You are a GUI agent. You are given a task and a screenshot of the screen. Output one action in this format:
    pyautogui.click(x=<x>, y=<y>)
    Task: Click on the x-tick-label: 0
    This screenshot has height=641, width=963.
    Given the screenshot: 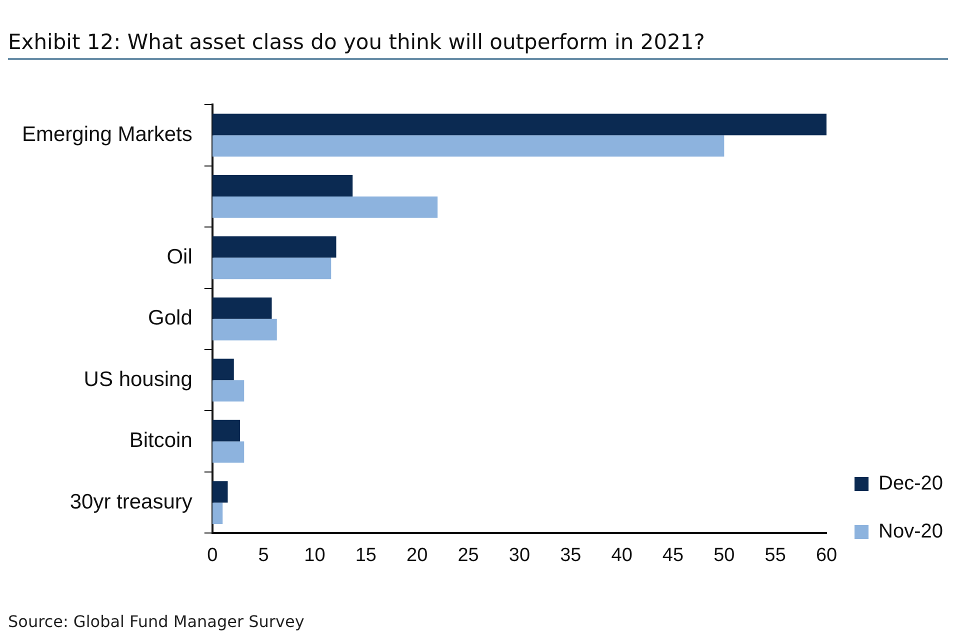 What is the action you would take?
    pyautogui.click(x=212, y=555)
    